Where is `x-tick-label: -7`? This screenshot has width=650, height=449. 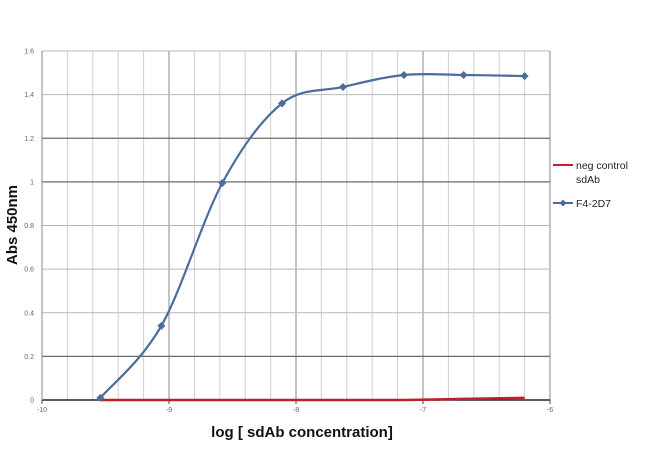
x-tick-label: -7 is located at coordinates (423, 410).